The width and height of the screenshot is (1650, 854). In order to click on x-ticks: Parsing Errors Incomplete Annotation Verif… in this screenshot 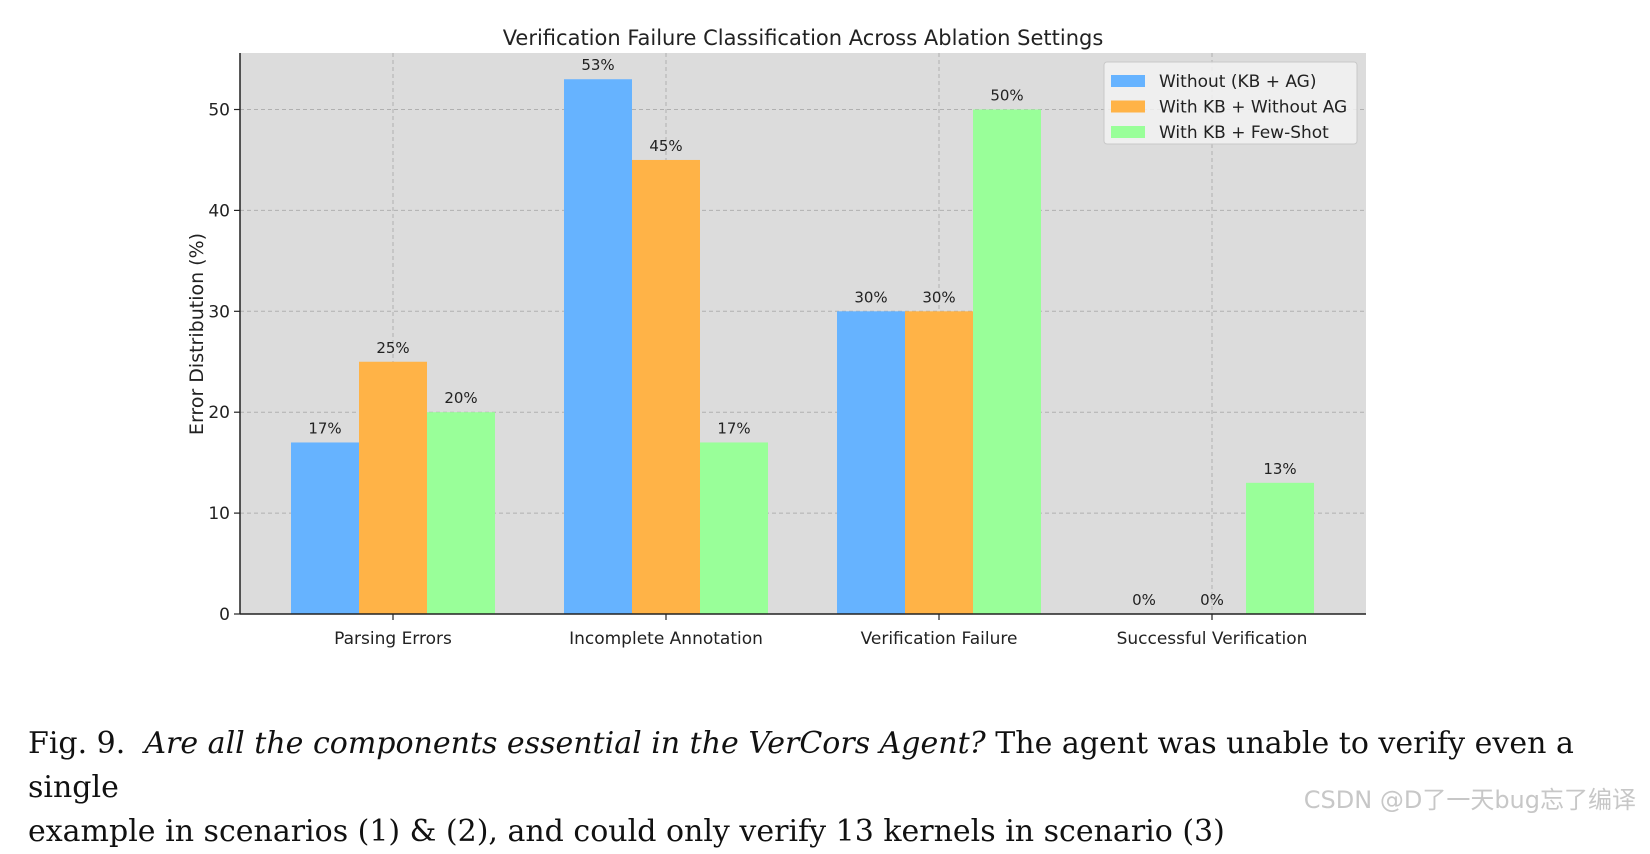, I will do `click(820, 631)`.